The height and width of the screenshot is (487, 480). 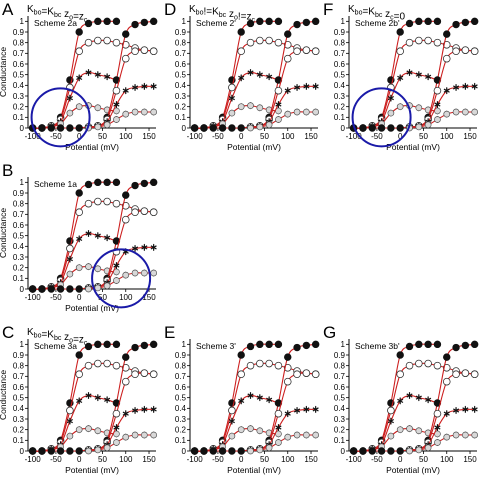 What do you see at coordinates (400, 136) in the screenshot?
I see `x-tick-label: 0` at bounding box center [400, 136].